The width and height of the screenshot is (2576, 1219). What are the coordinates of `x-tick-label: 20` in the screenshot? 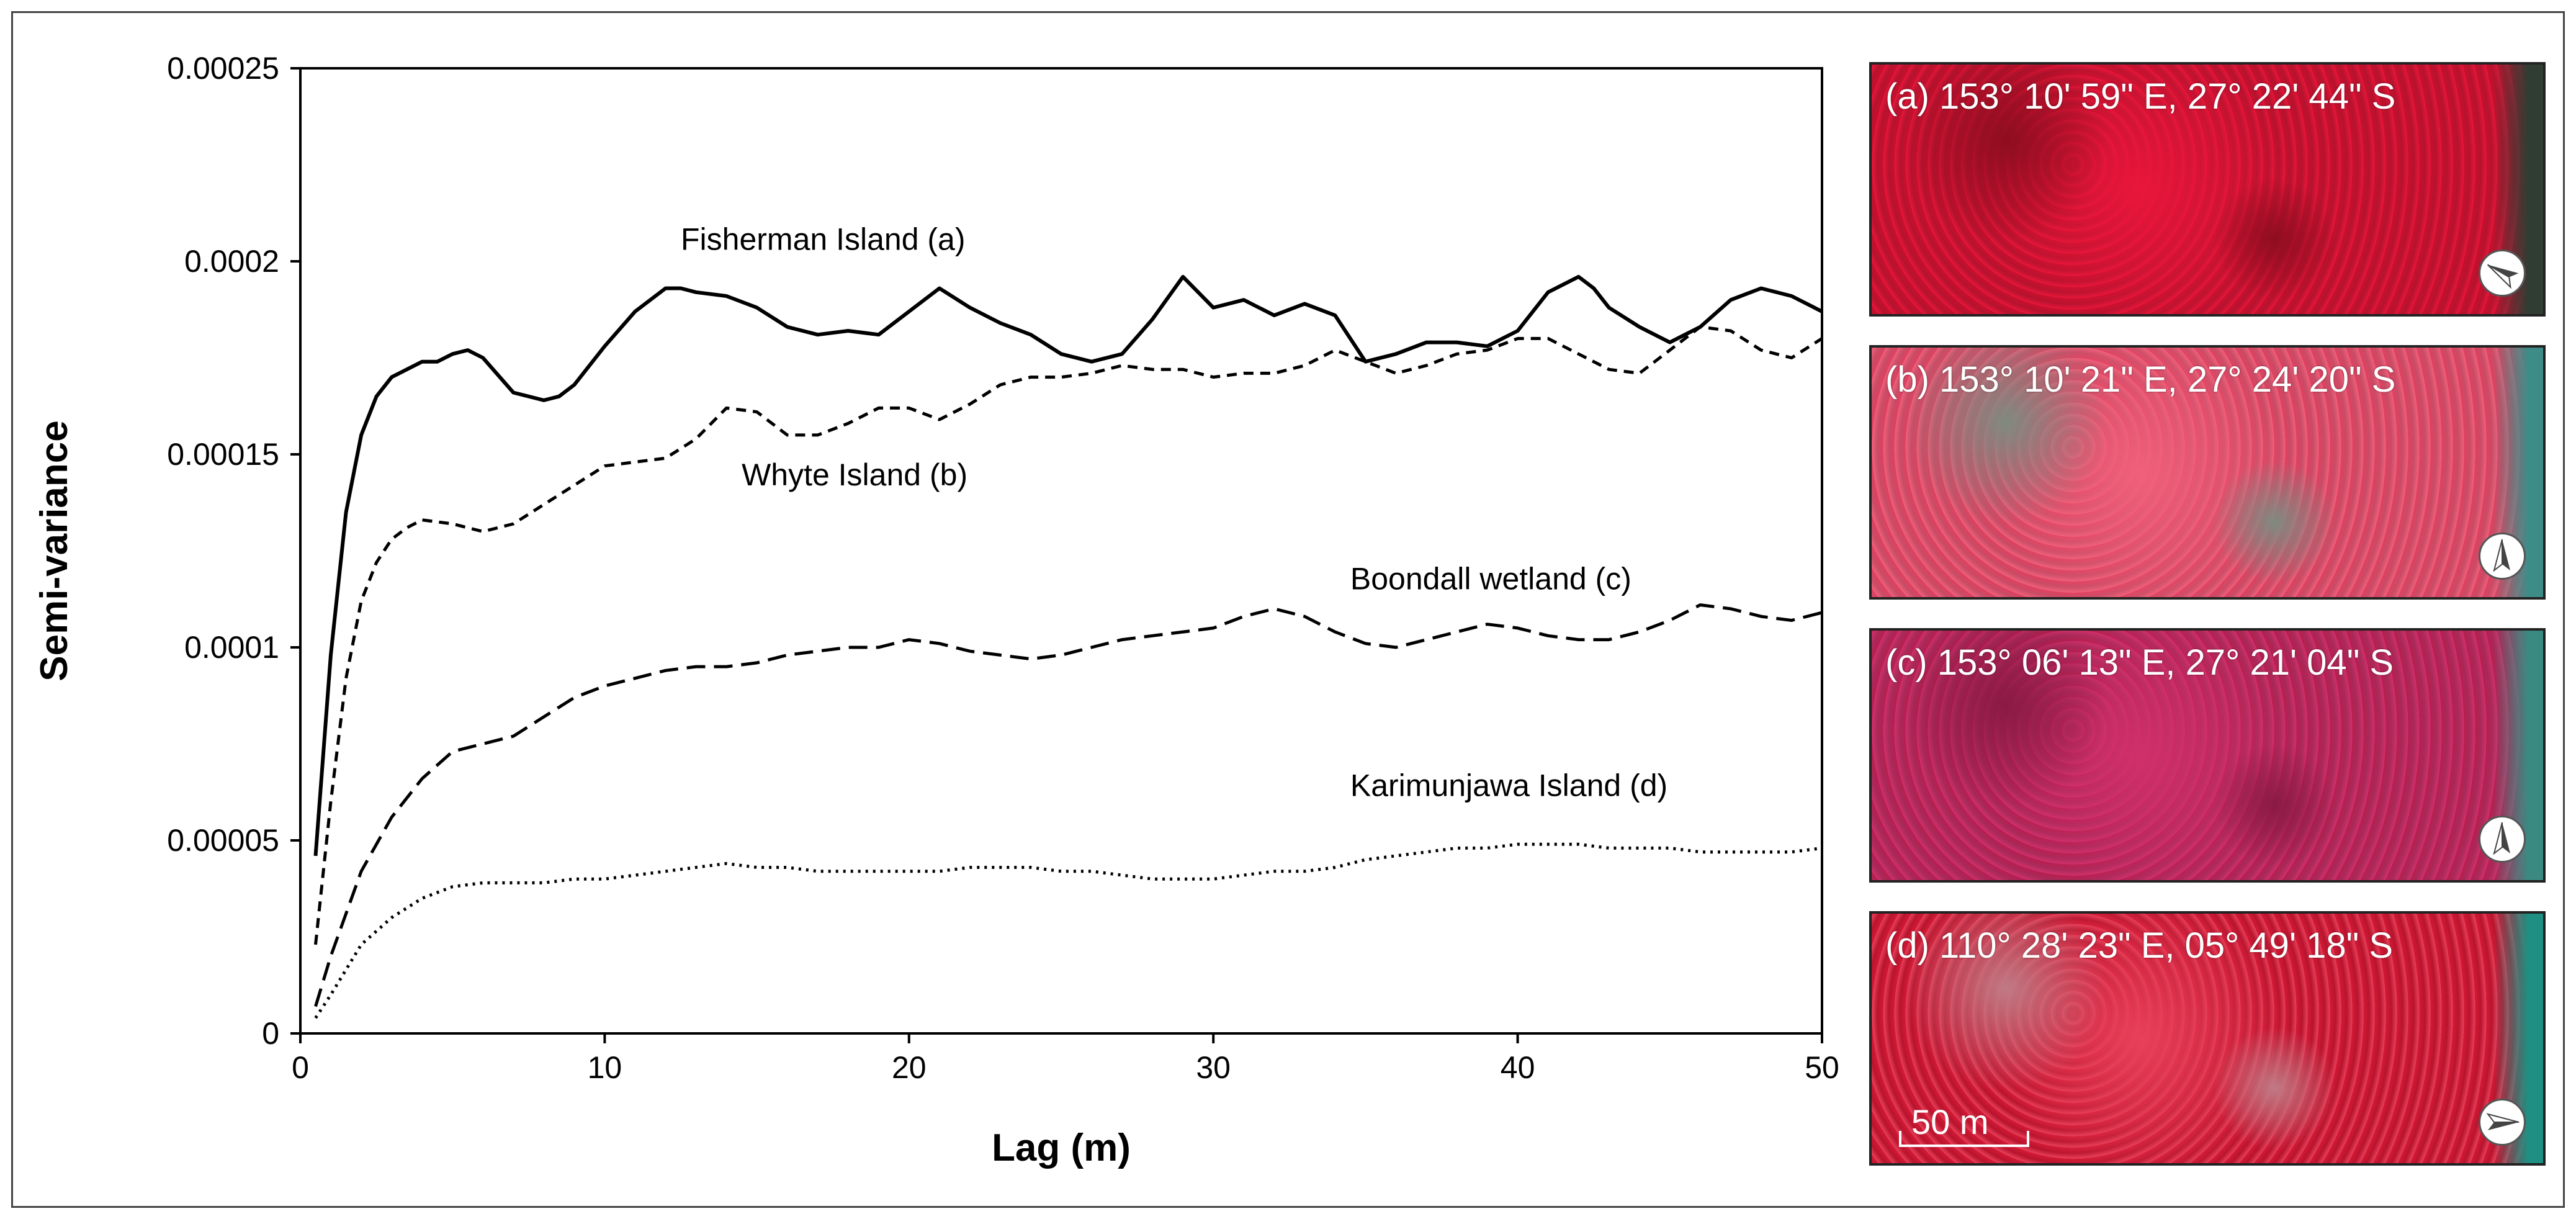 It's located at (909, 1067).